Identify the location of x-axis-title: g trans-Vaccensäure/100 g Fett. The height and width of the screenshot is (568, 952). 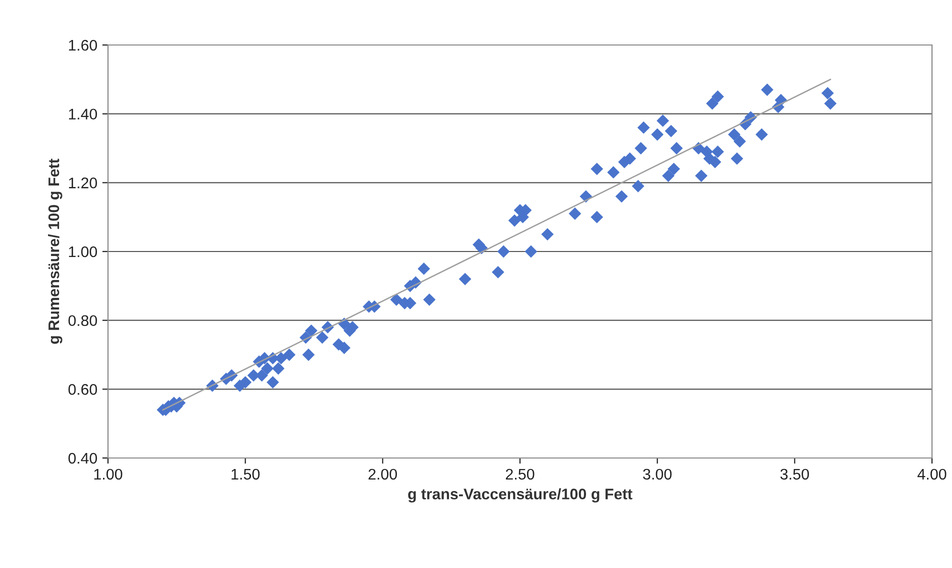
(520, 495).